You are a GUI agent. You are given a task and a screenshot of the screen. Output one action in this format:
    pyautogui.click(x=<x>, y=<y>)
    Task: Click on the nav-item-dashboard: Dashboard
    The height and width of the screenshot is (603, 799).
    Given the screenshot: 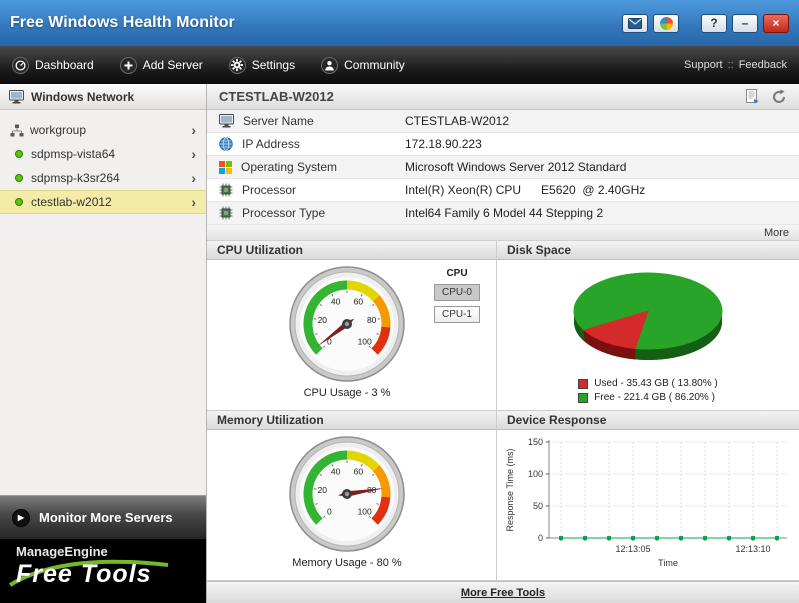 What is the action you would take?
    pyautogui.click(x=53, y=65)
    